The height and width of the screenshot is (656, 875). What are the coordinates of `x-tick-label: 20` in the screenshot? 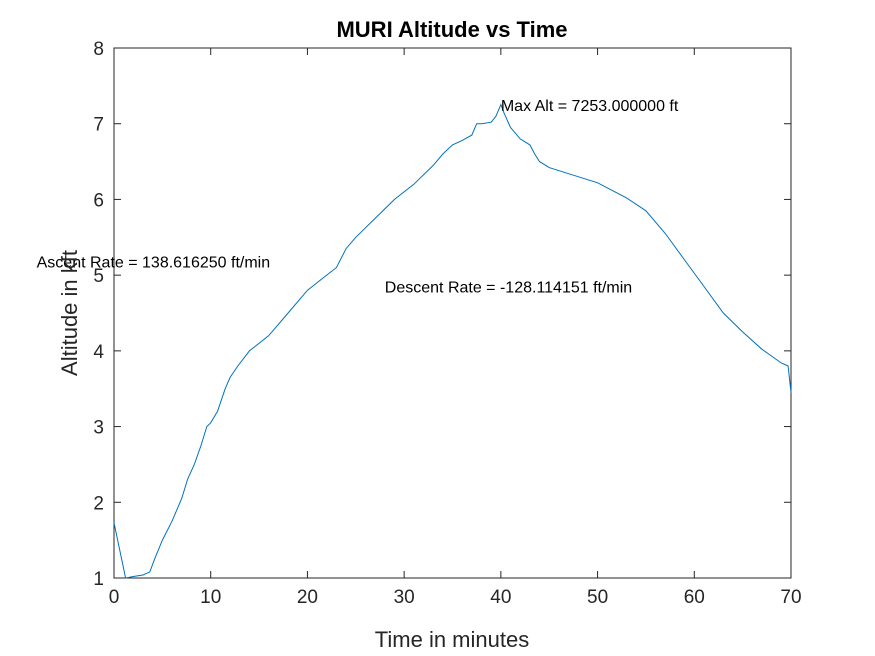 It's located at (307, 597).